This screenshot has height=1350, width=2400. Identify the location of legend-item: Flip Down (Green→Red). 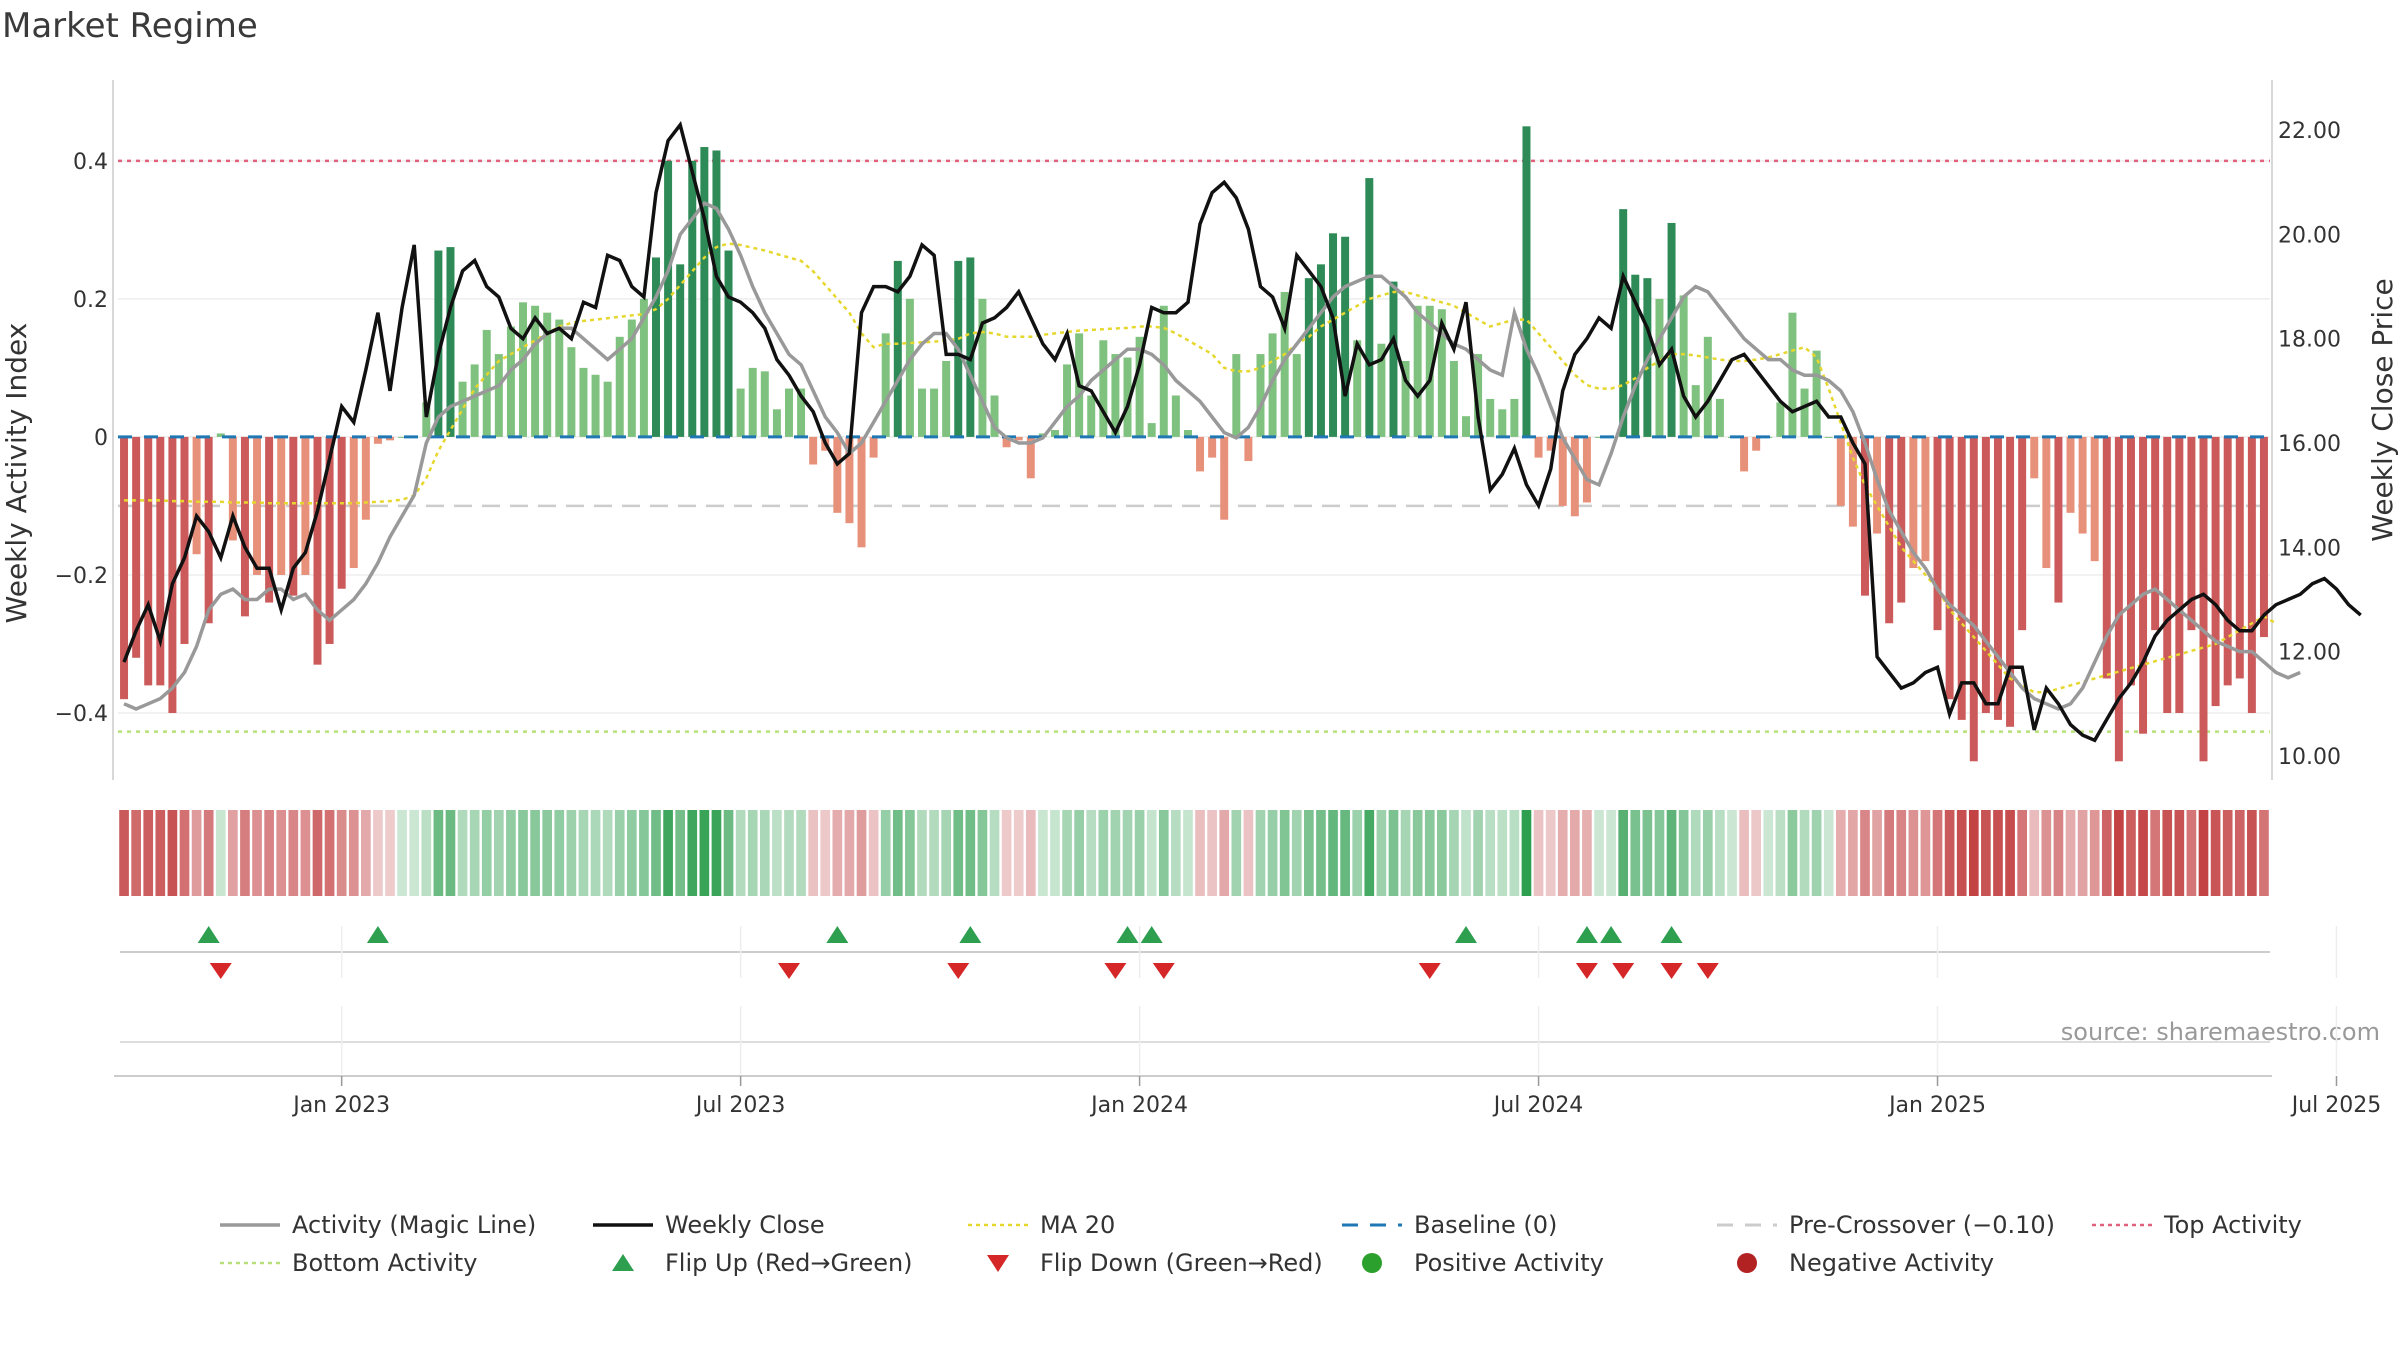
(1155, 1263).